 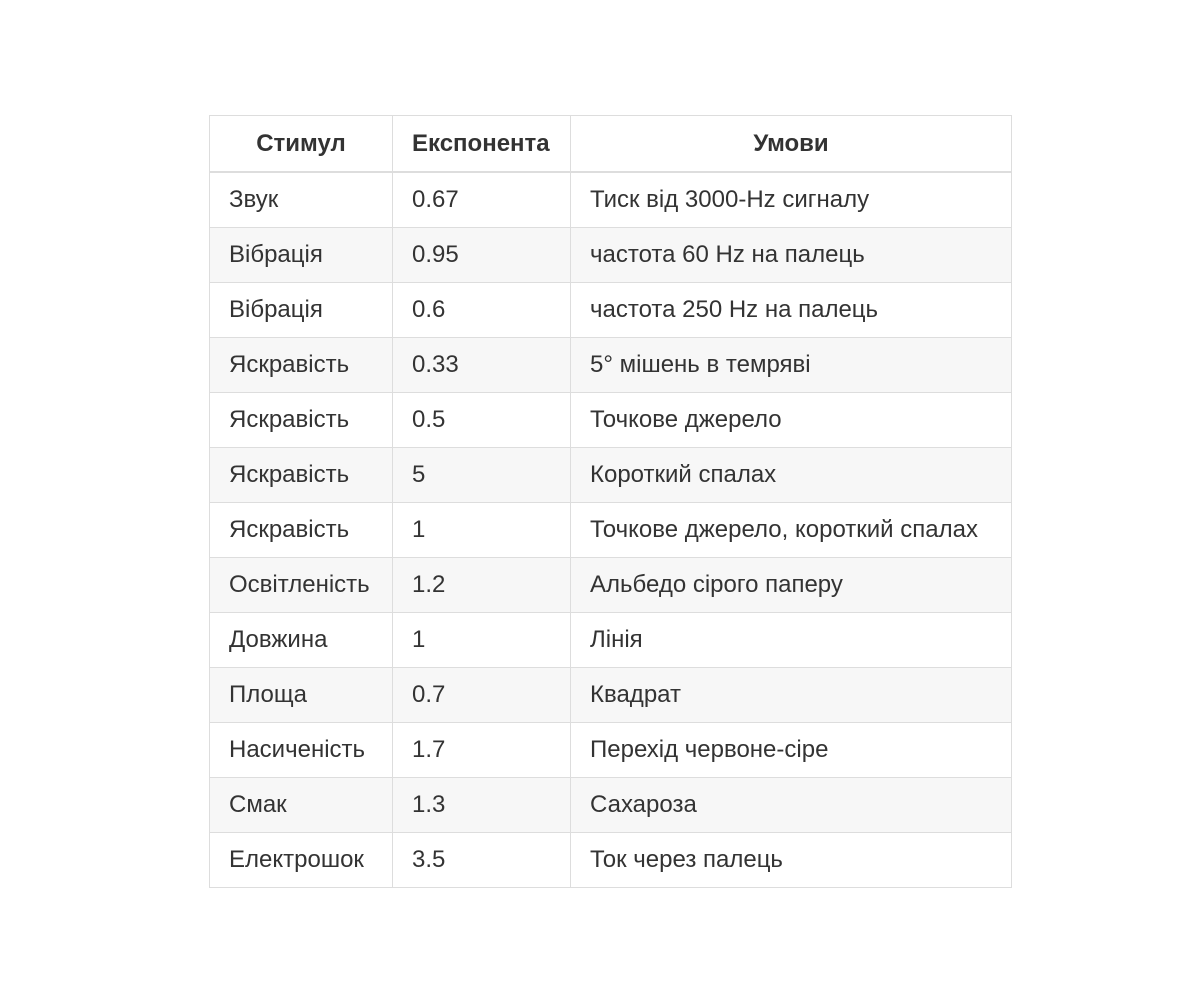 I want to click on cell-exponent: 1.7, so click(x=481, y=750).